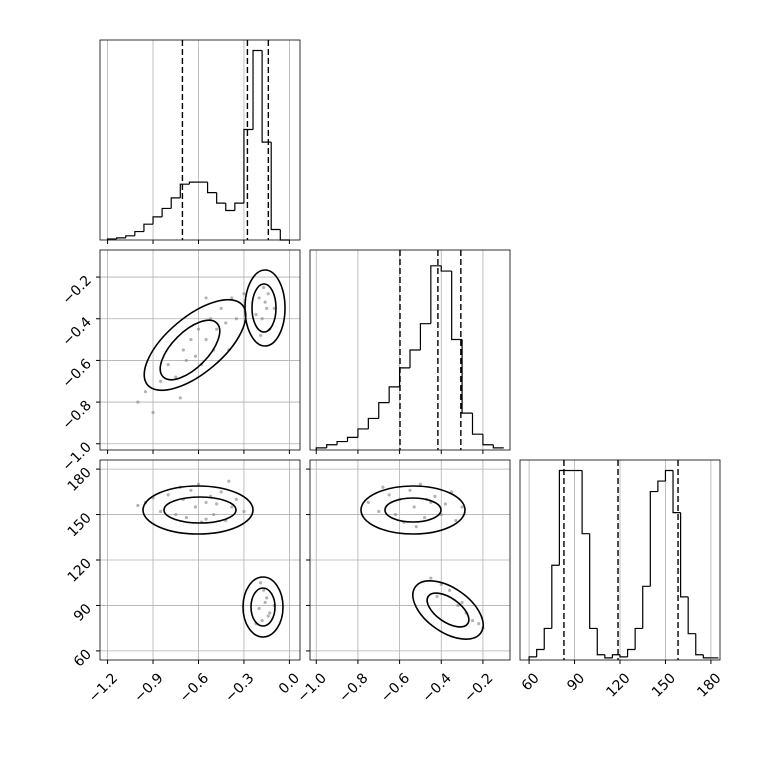  What do you see at coordinates (76, 331) in the screenshot?
I see `y-tick-label: −0.4` at bounding box center [76, 331].